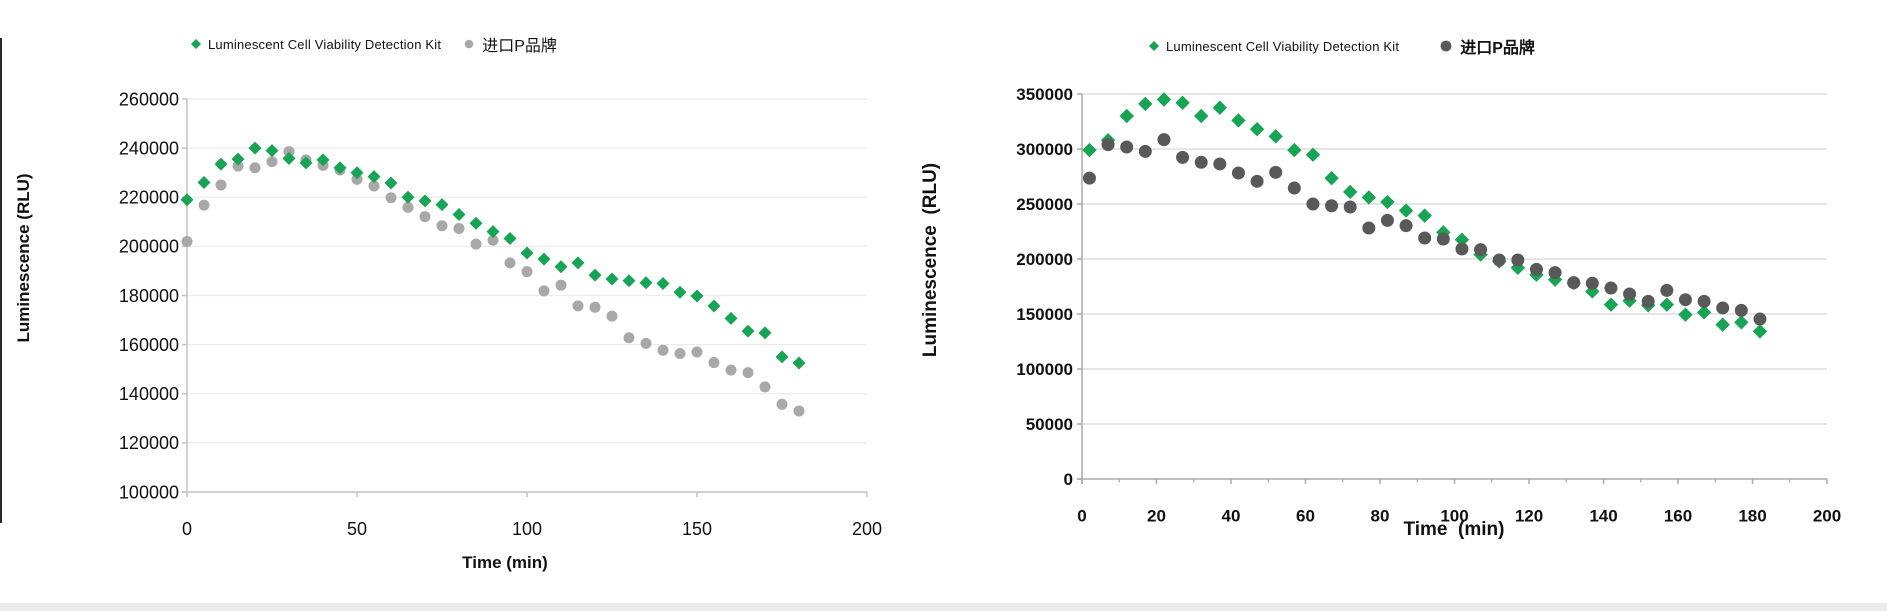  I want to click on y-tick-label: 200000, so click(149, 247).